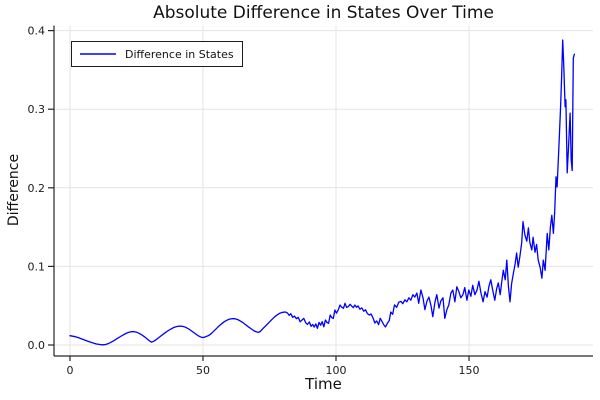  I want to click on legend-line-sample, so click(98, 54).